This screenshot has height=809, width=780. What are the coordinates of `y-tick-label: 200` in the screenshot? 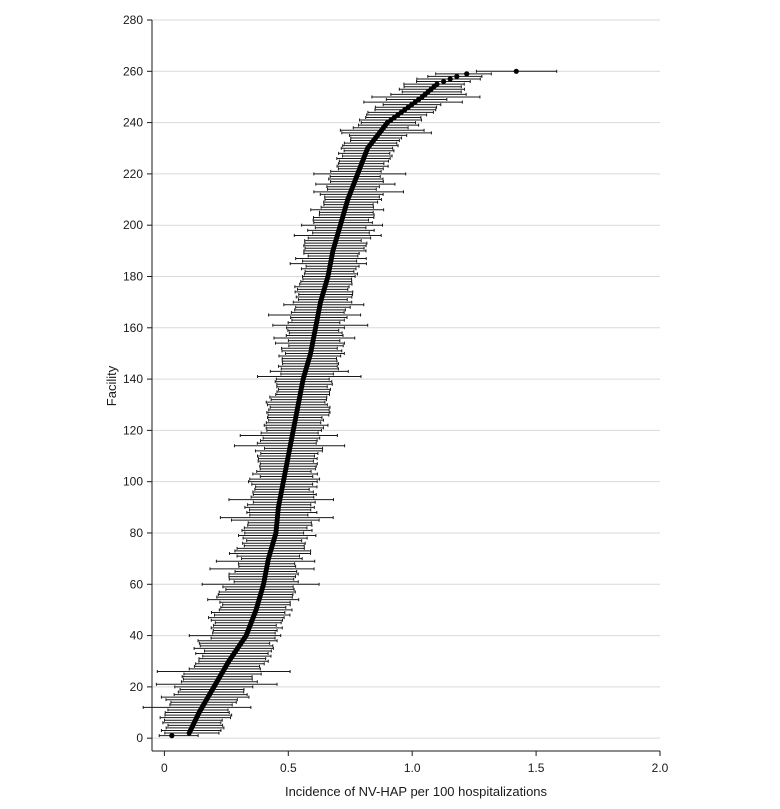 It's located at (133, 225).